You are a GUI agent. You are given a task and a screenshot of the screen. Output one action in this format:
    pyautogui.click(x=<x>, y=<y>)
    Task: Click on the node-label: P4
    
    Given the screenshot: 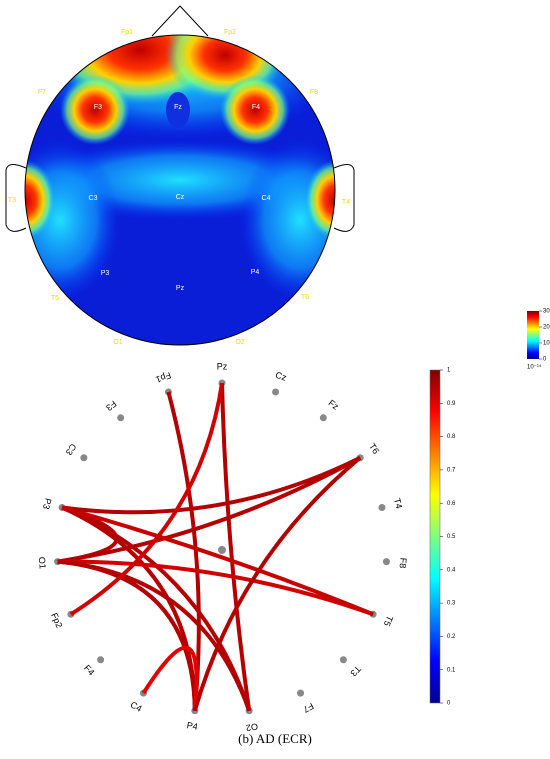 What is the action you would take?
    pyautogui.click(x=192, y=726)
    